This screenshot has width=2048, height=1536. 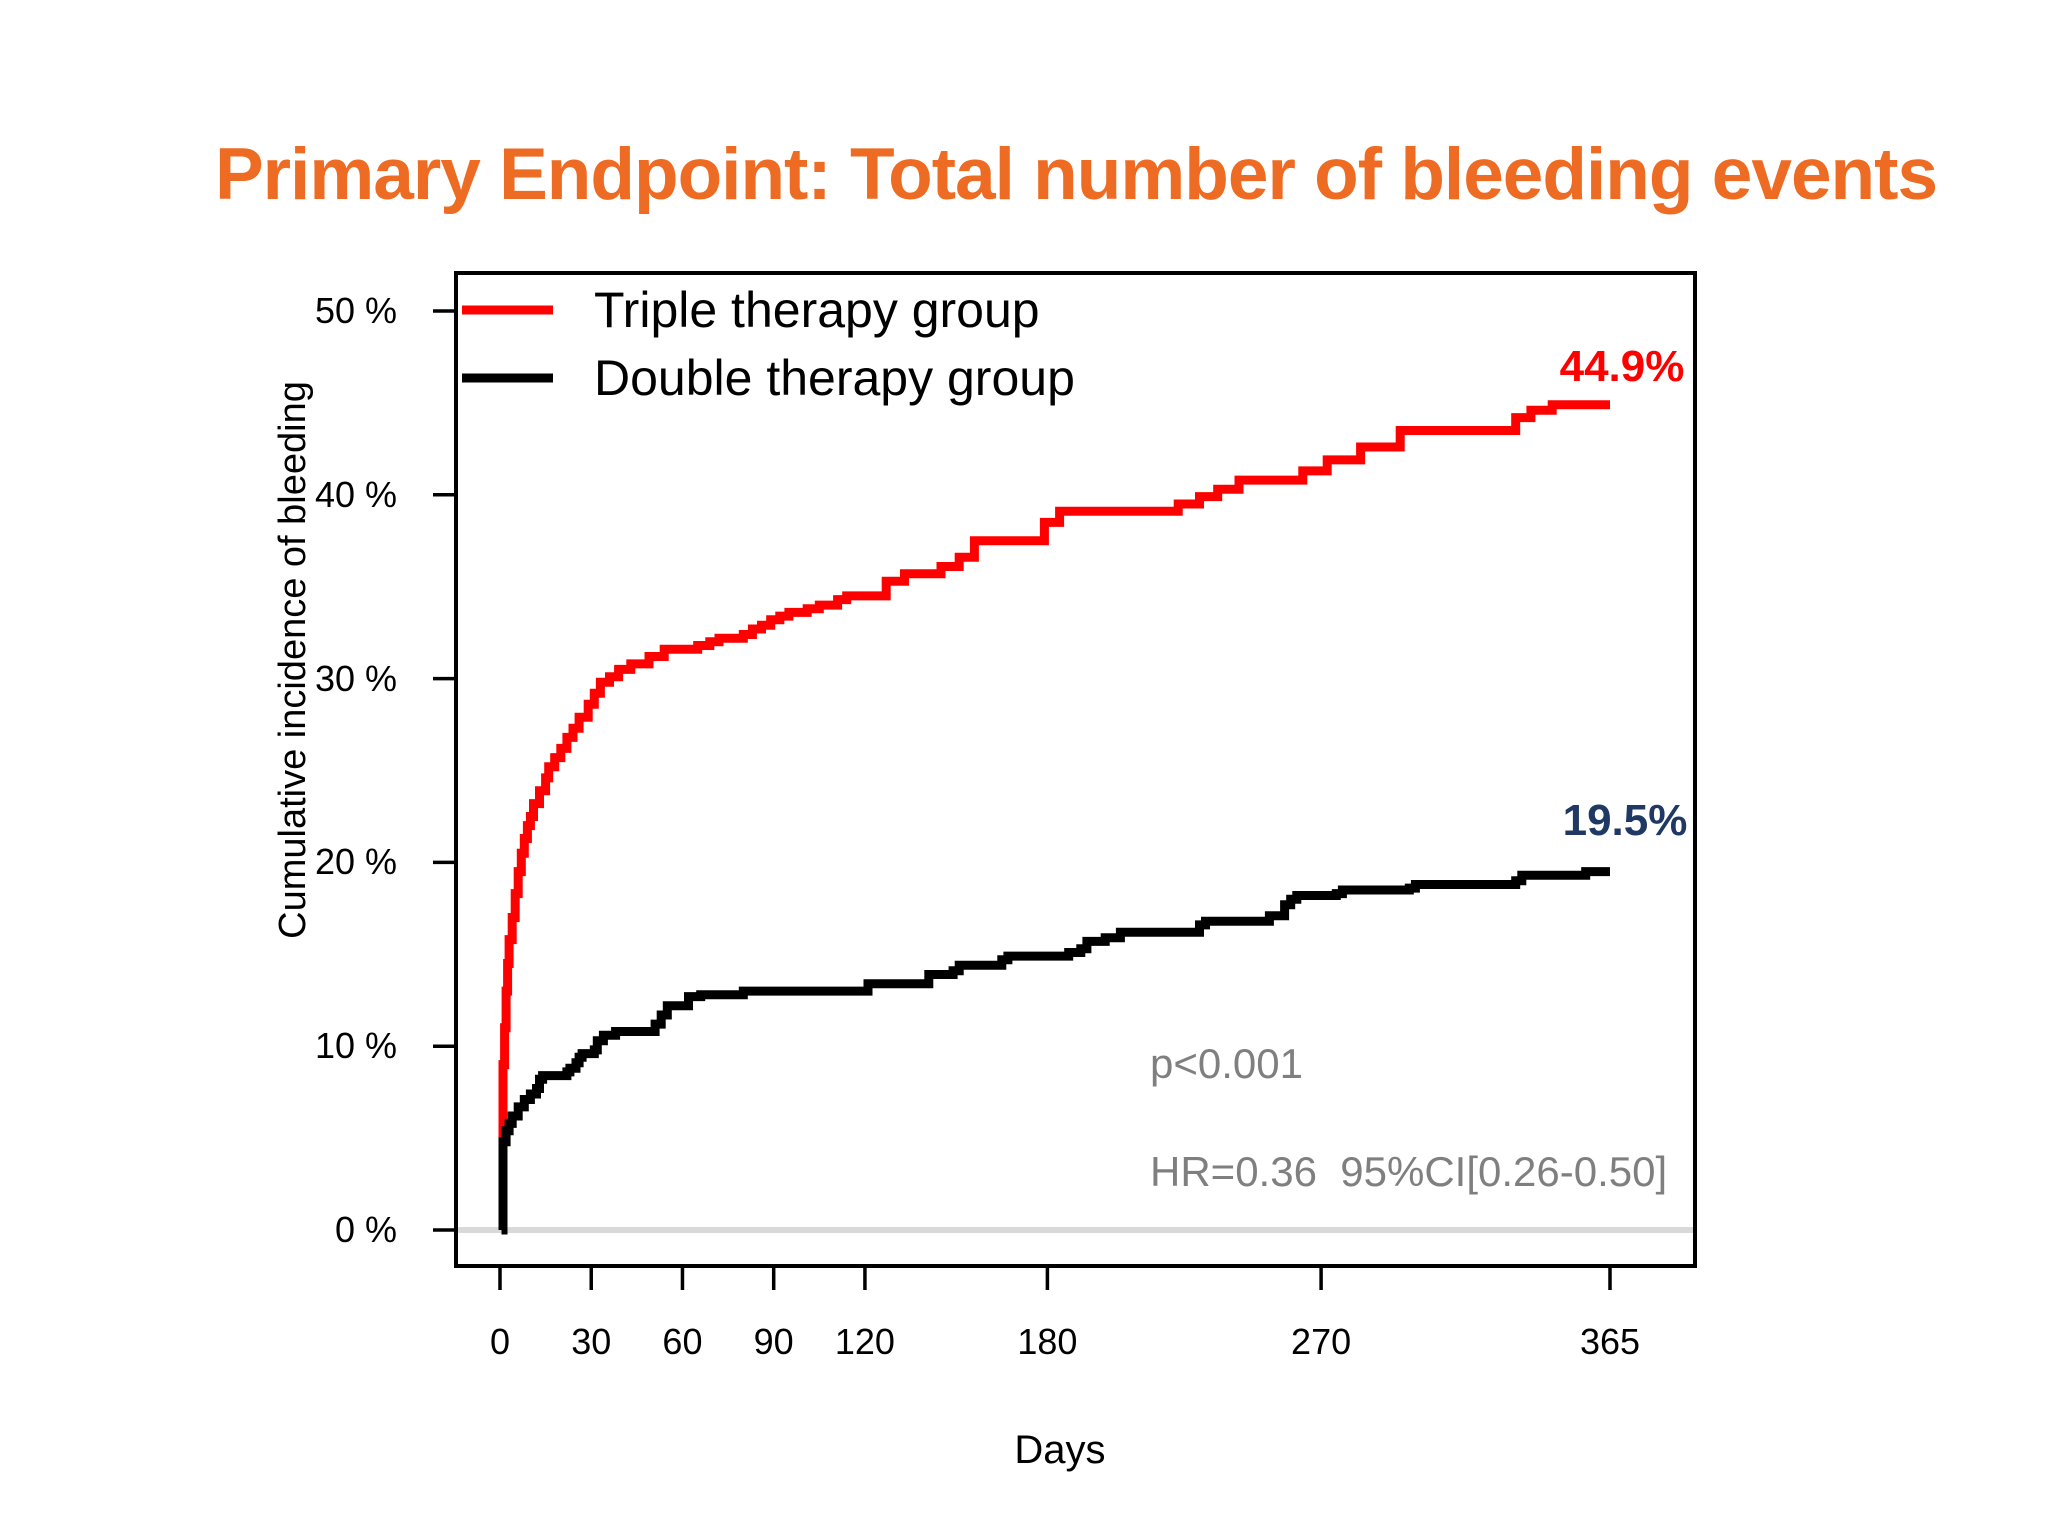 What do you see at coordinates (1054, 1051) in the screenshot?
I see `series-curve-double-therapy` at bounding box center [1054, 1051].